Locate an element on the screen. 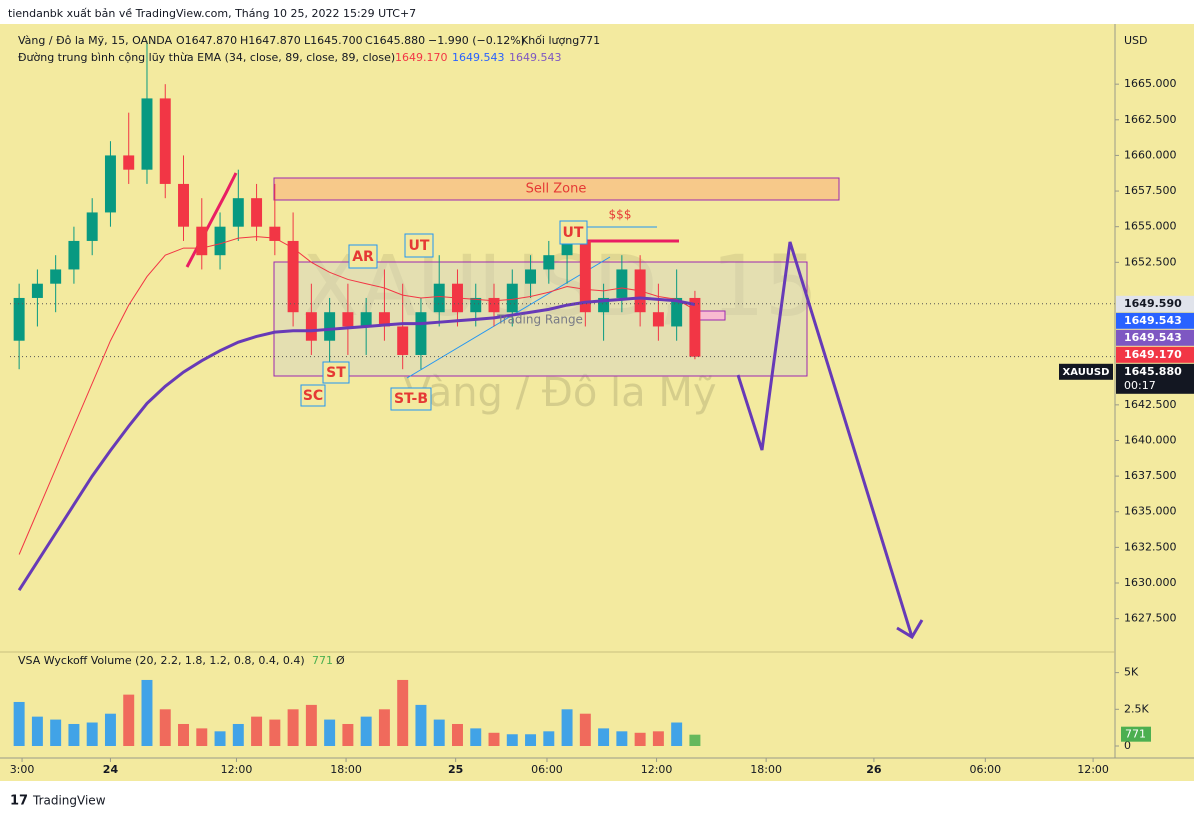 The image size is (1194, 819). y-tick-label: 1640.000 is located at coordinates (1150, 439).